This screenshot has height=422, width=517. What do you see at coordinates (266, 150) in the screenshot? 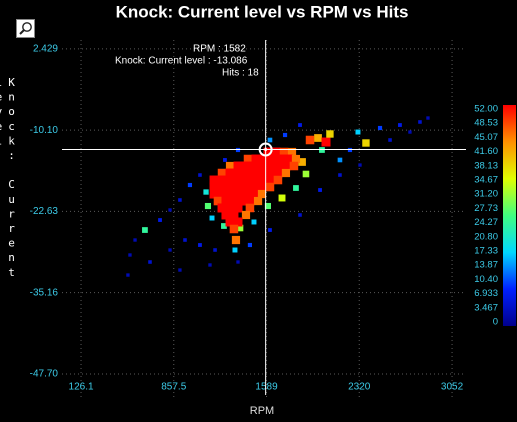
I see `cursor-dot` at bounding box center [266, 150].